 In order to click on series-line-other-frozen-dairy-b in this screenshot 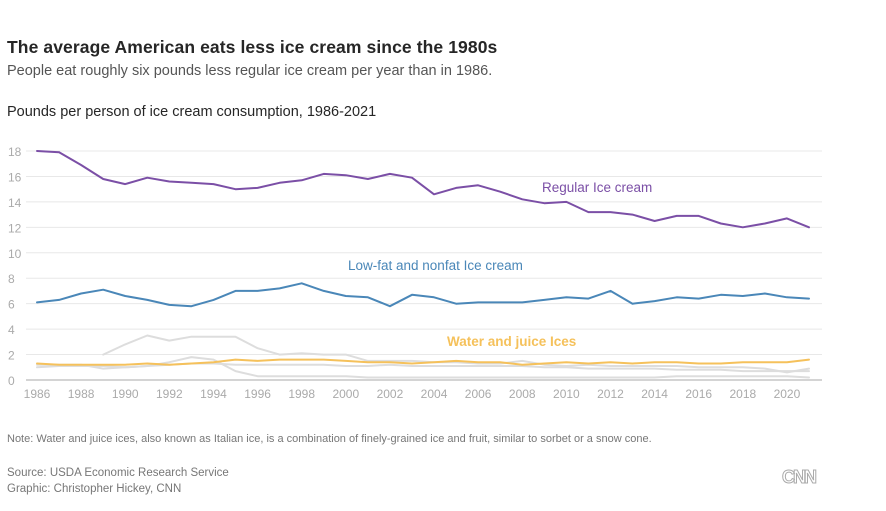, I will do `click(423, 367)`.